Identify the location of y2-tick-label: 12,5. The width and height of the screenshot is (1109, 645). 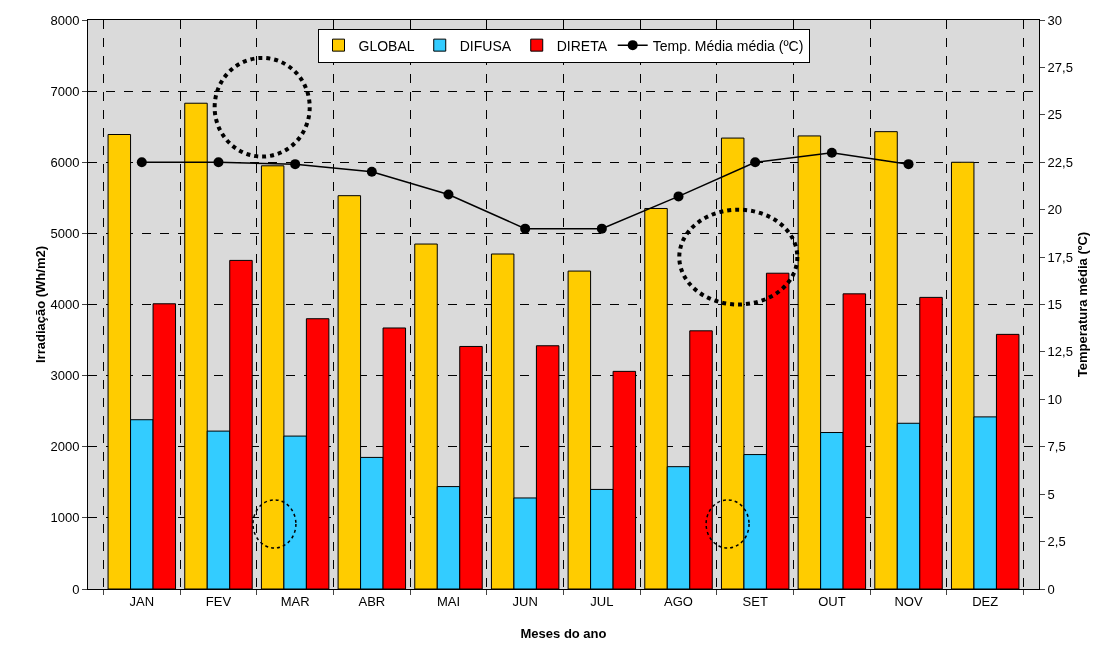
(1060, 352).